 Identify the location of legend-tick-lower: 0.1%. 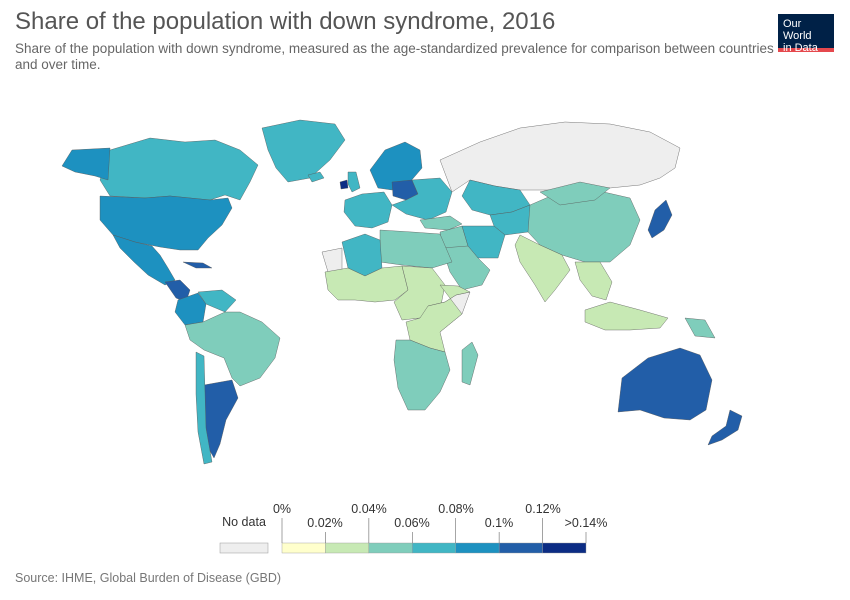
(499, 523).